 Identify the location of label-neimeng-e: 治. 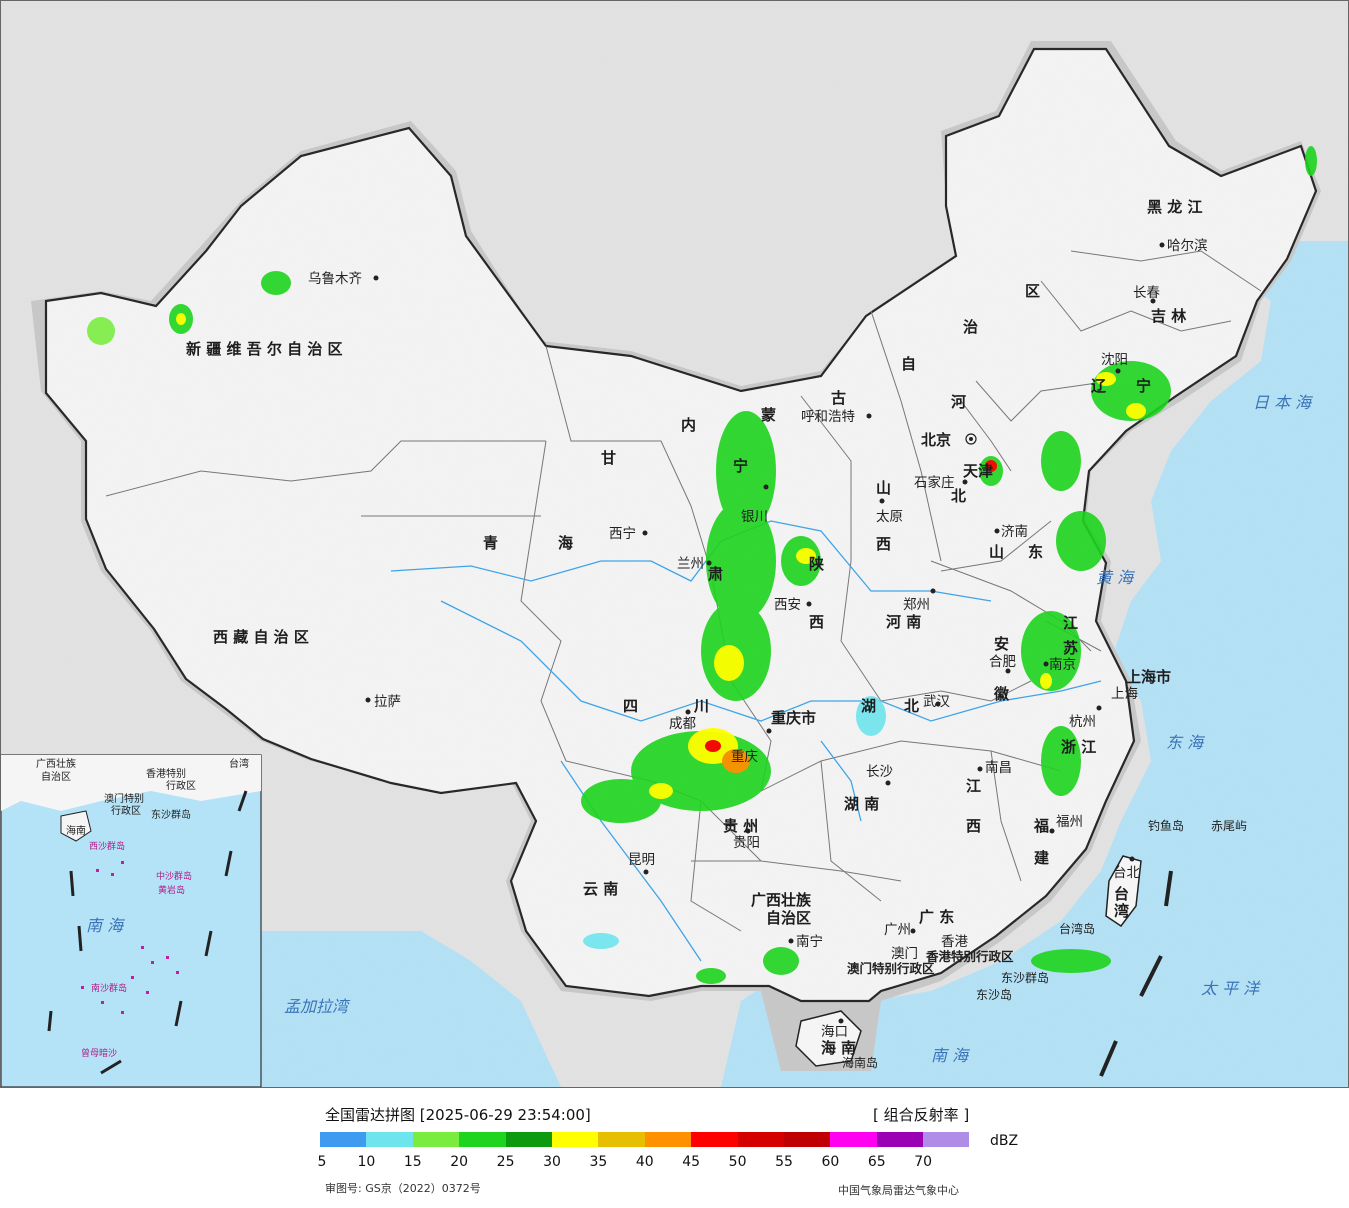
(970, 327).